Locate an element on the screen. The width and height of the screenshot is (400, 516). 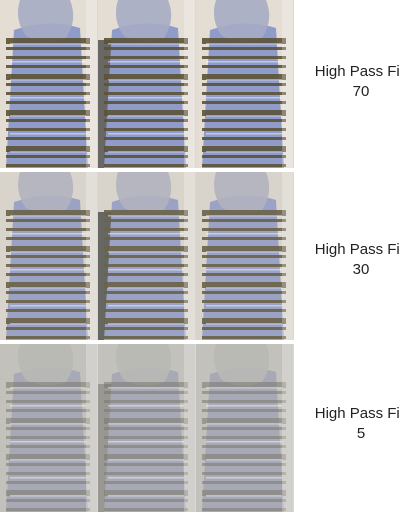
row-label: High Pass Filt 70 is located at coordinates (353, 82).